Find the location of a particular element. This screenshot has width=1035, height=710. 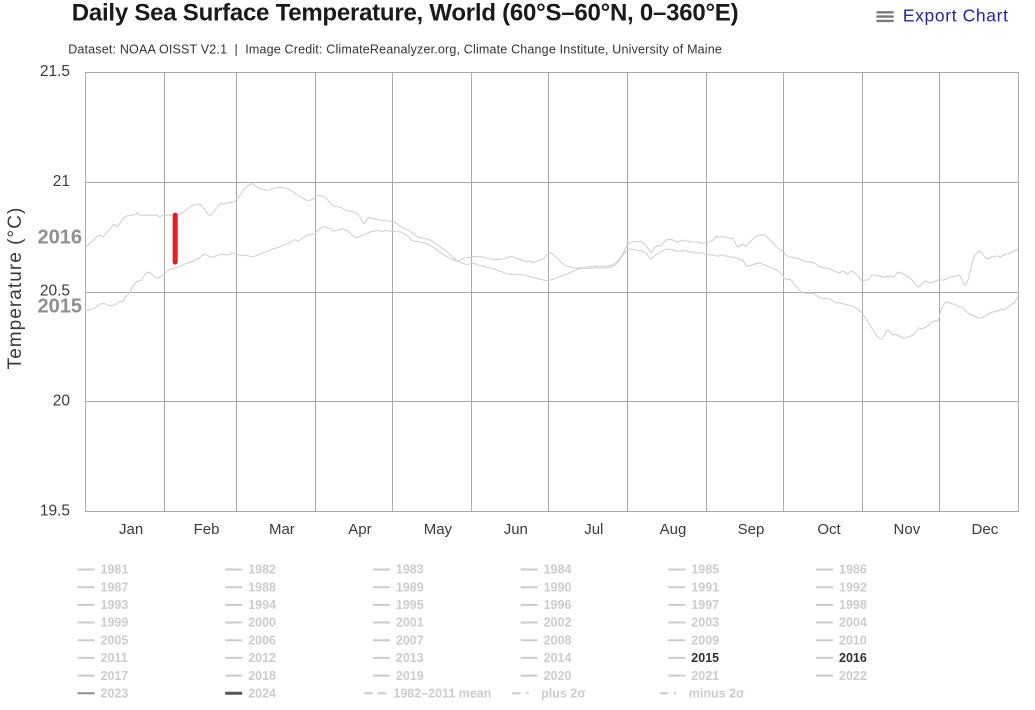

svg-text: 2003 is located at coordinates (705, 623).